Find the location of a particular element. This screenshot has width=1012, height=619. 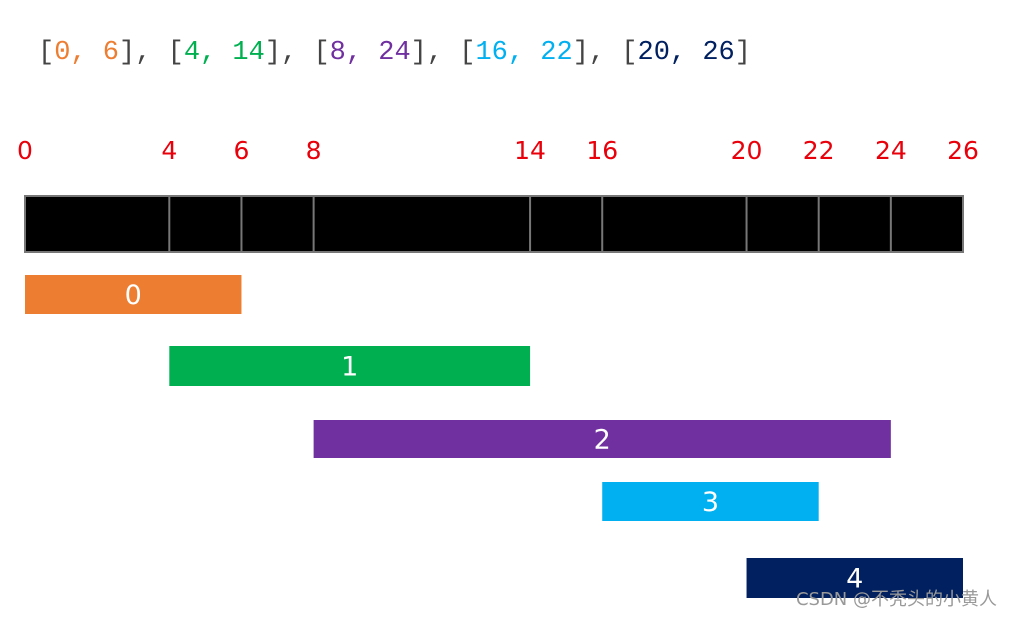

bar-label: 2 is located at coordinates (602, 440).